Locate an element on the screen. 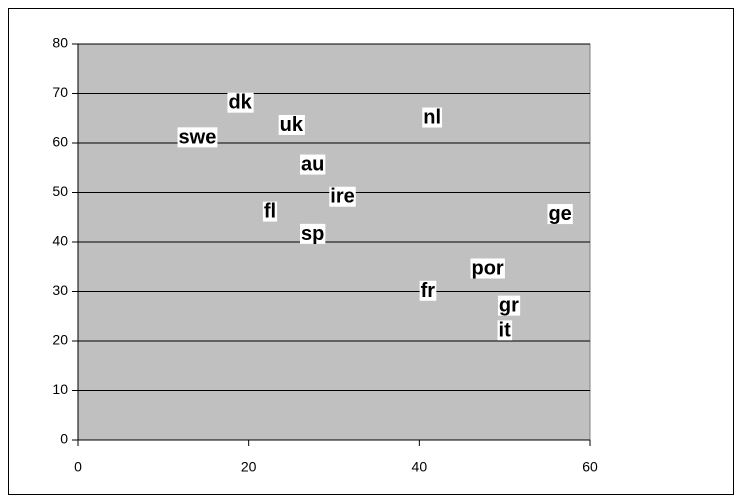  point-label: swe is located at coordinates (198, 137).